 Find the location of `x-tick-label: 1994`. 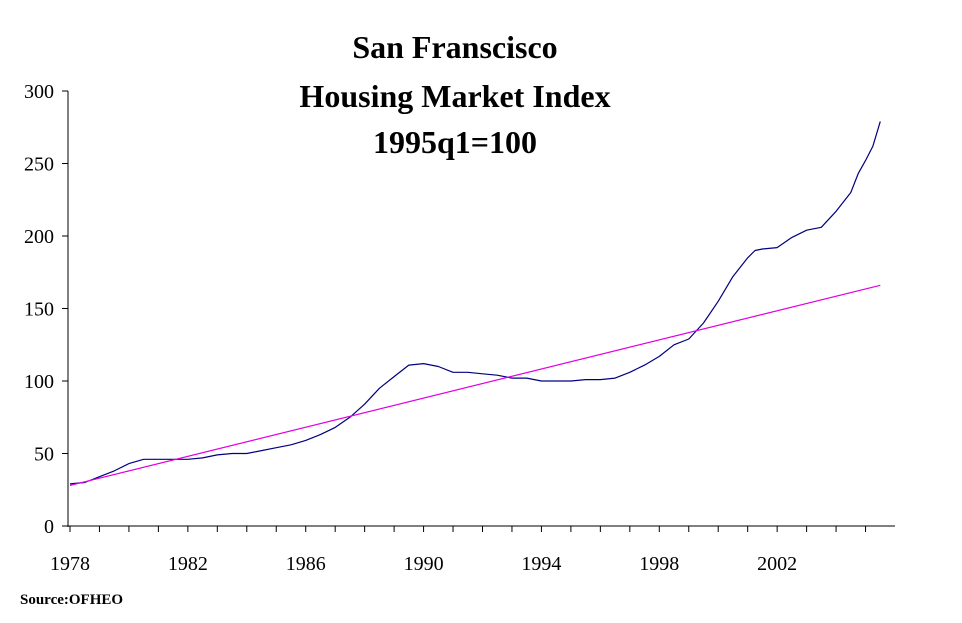

x-tick-label: 1994 is located at coordinates (541, 564).